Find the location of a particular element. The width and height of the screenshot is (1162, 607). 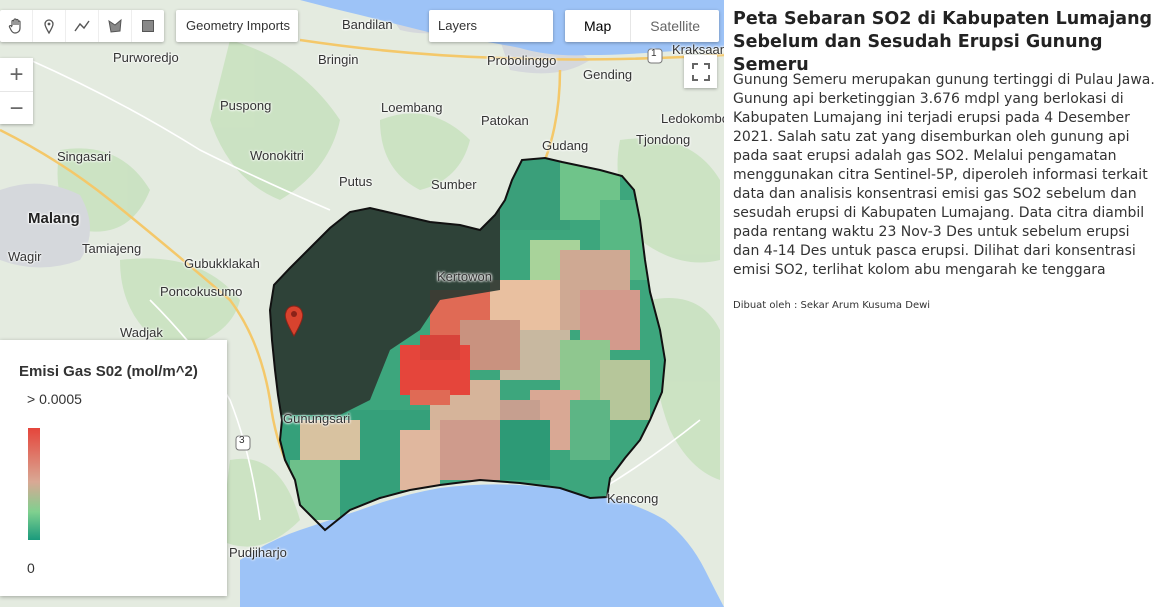

fullscreen-button is located at coordinates (700, 71).